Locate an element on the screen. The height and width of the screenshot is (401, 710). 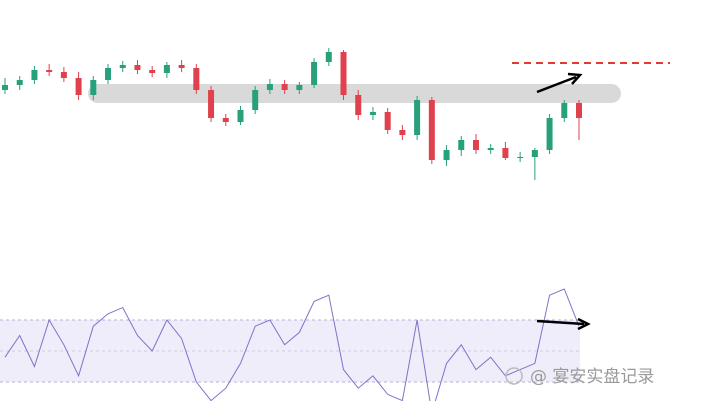
osc-arrow is located at coordinates (560, 322).